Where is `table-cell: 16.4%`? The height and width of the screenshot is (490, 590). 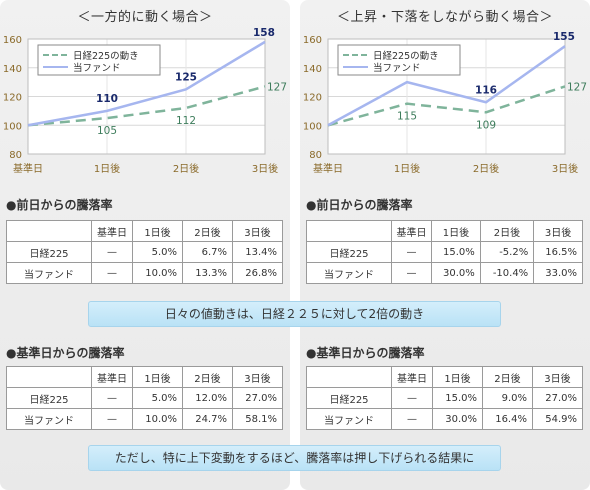 table-cell: 16.4% is located at coordinates (507, 419).